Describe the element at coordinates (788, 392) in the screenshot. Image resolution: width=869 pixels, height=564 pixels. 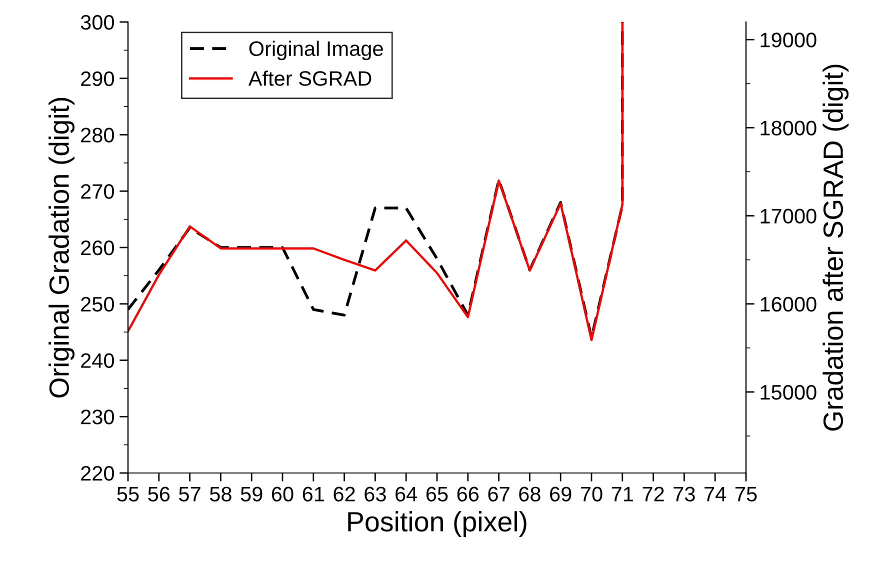
I see `y2-tick-label: 15000` at that location.